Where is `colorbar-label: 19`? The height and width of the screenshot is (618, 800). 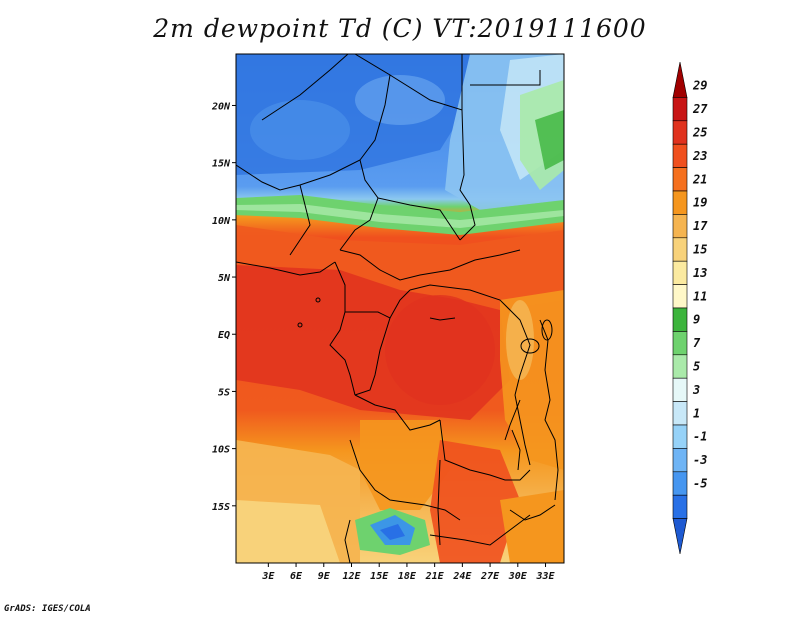 colorbar-label: 19 is located at coordinates (700, 203).